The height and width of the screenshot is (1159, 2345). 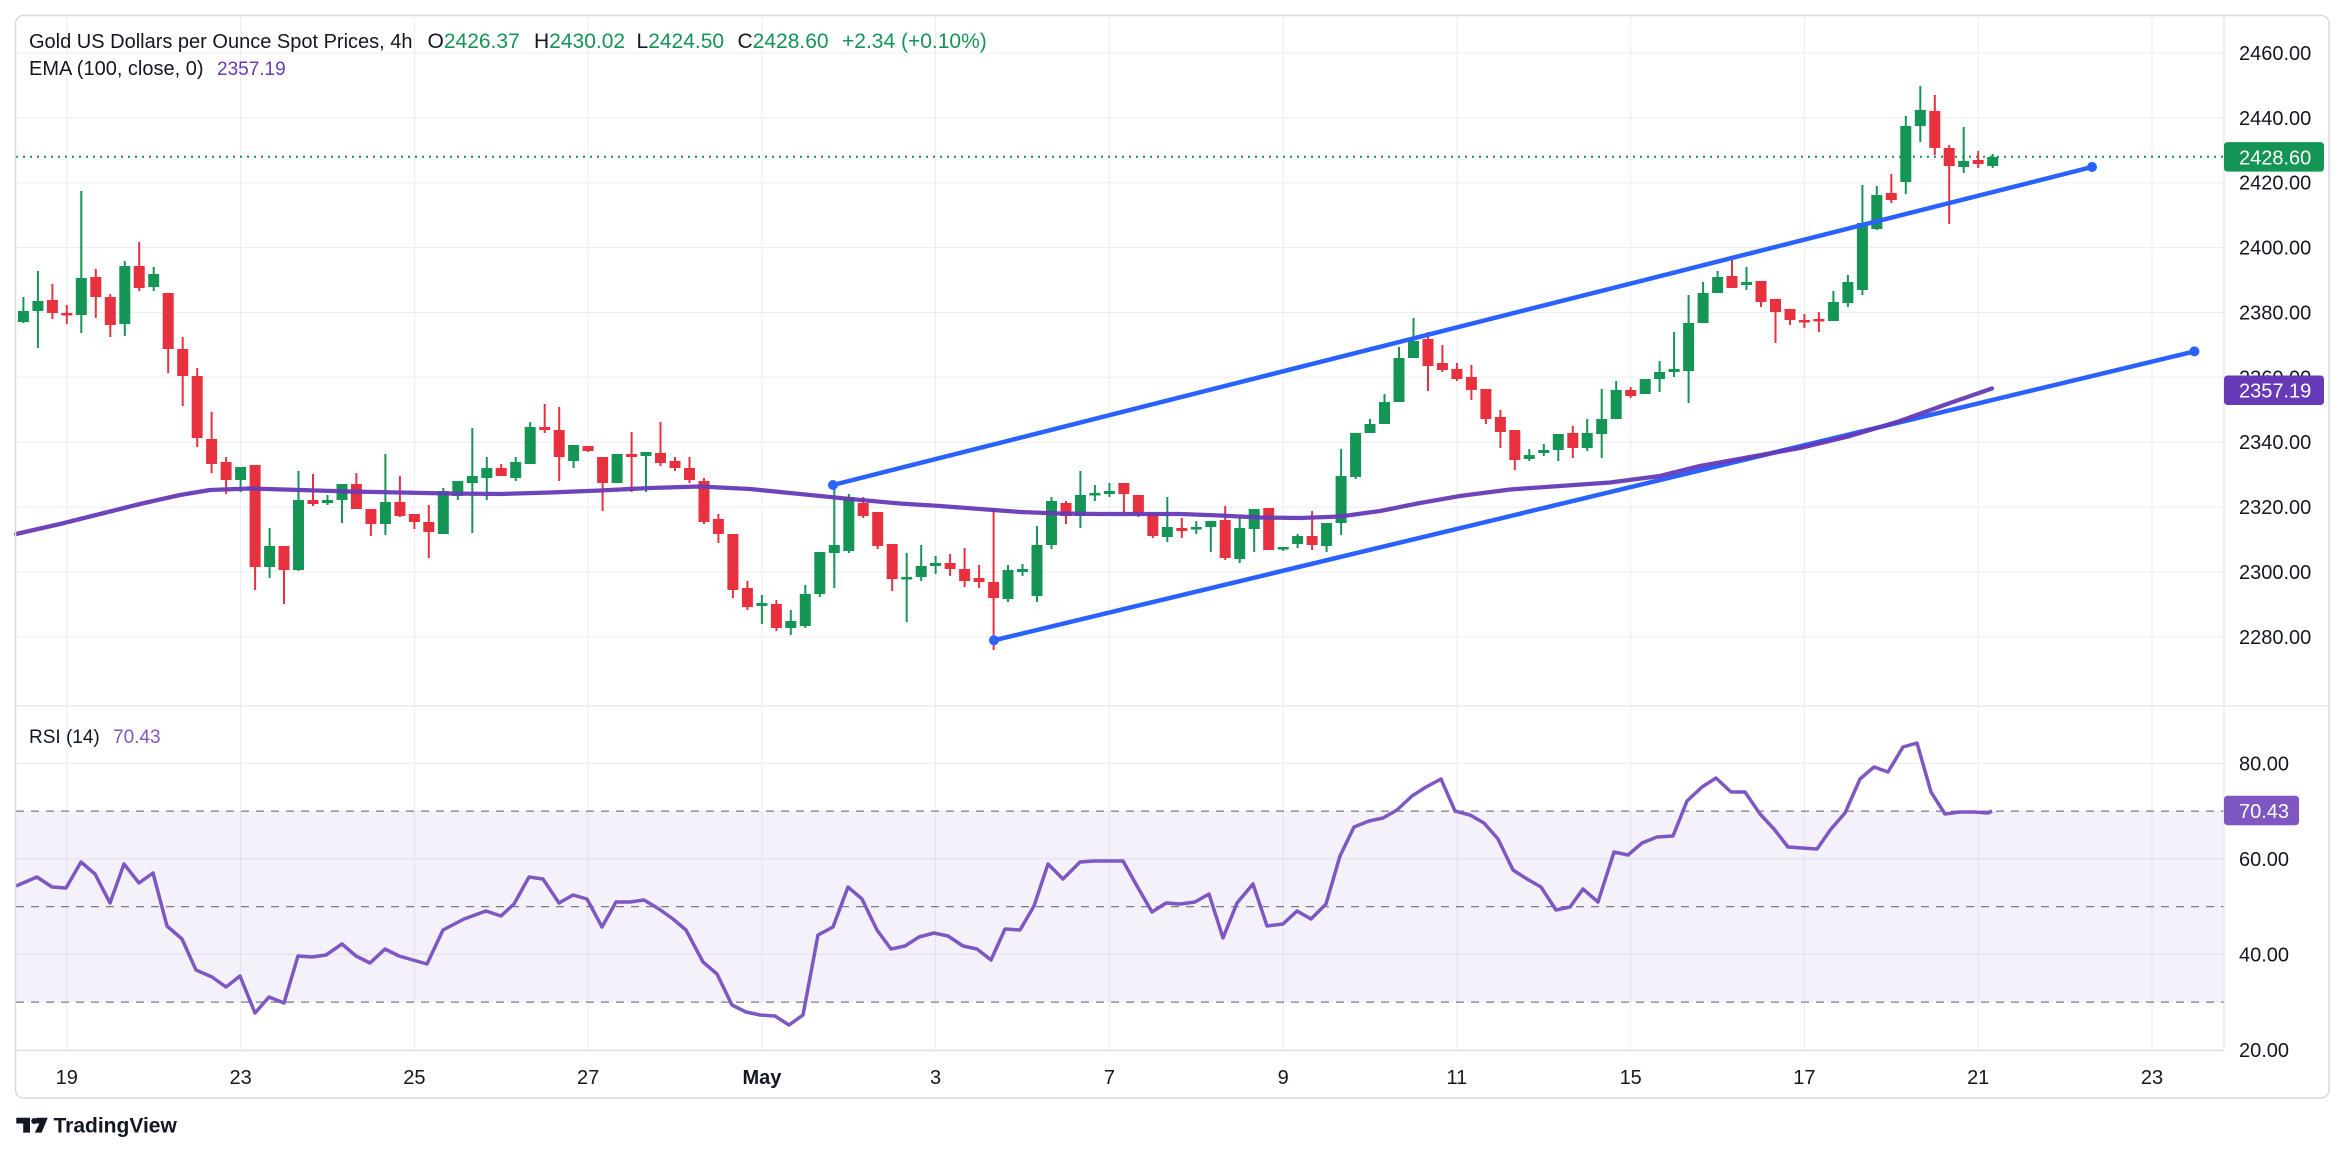 I want to click on svg-text: 3, so click(x=935, y=1078).